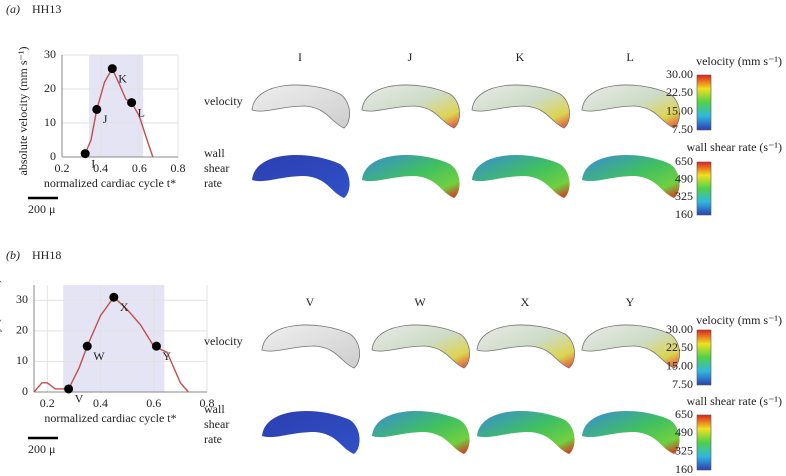  Describe the element at coordinates (525, 302) in the screenshot. I see `column-label: X` at that location.